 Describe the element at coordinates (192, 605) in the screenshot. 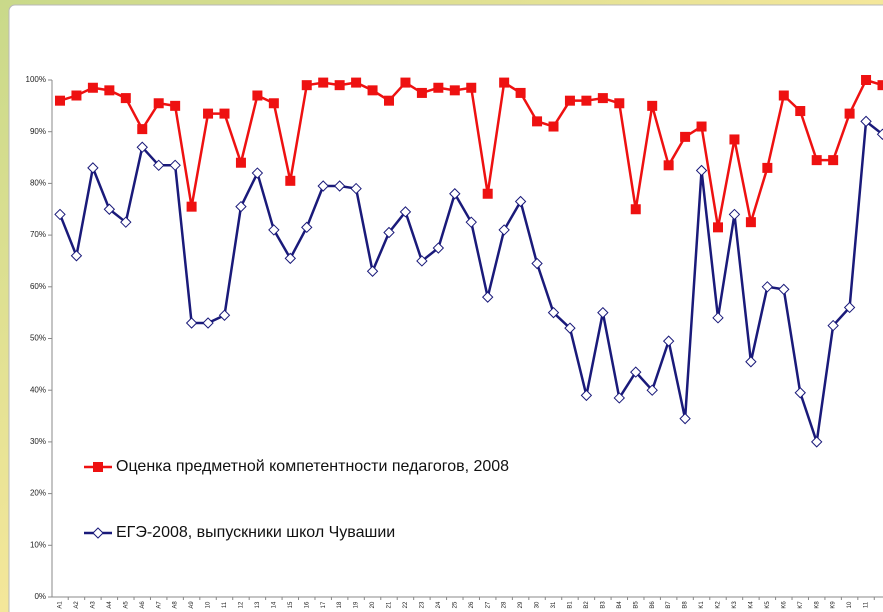

I see `x-tick-label: A9` at that location.